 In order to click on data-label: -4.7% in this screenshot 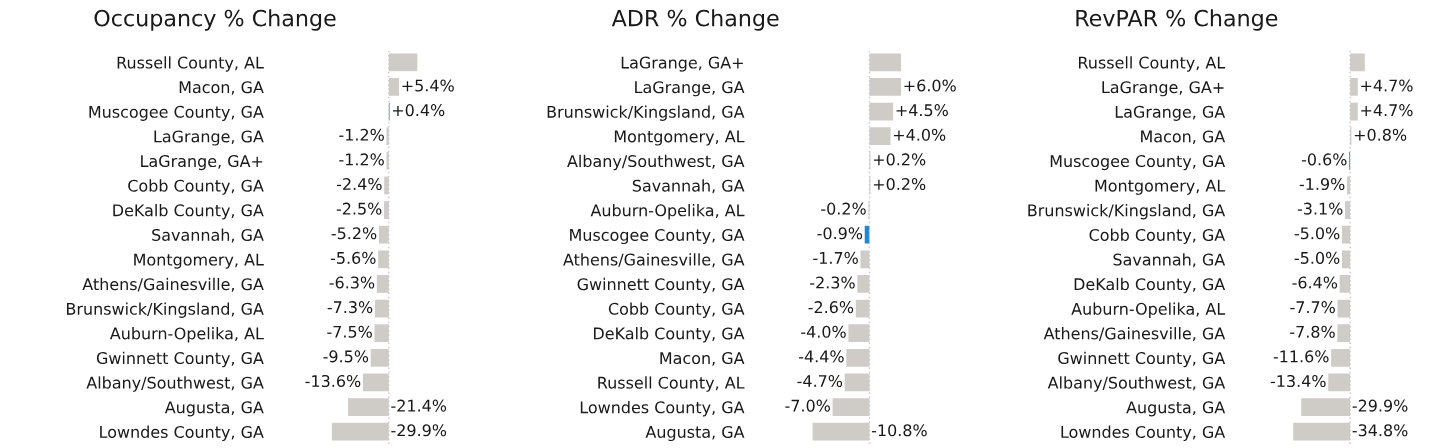, I will do `click(820, 381)`.